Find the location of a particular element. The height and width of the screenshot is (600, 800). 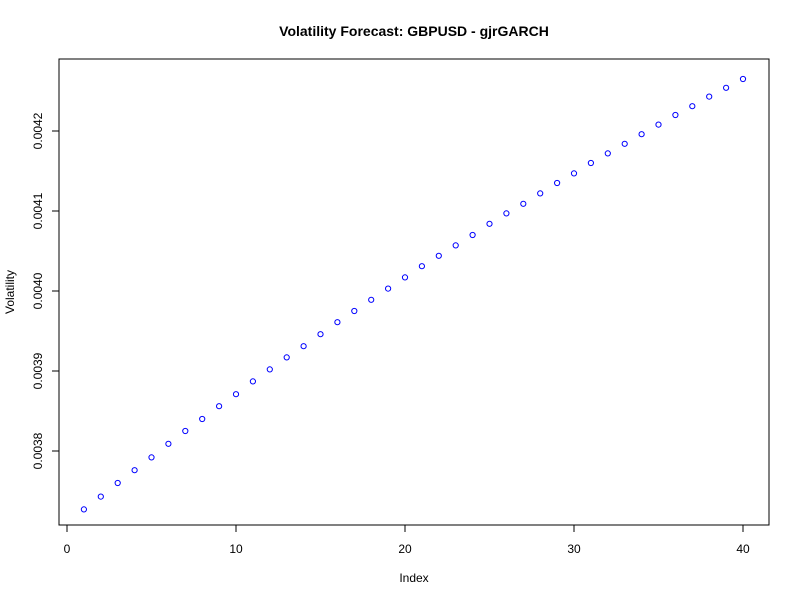

y-axis: 0.0038 0.0039 0.0040 0.0041 0.0042 is located at coordinates (45, 290).